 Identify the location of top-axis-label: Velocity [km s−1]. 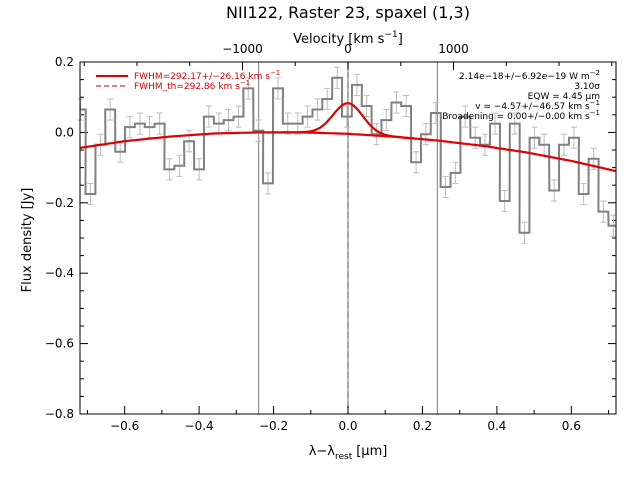
(348, 38).